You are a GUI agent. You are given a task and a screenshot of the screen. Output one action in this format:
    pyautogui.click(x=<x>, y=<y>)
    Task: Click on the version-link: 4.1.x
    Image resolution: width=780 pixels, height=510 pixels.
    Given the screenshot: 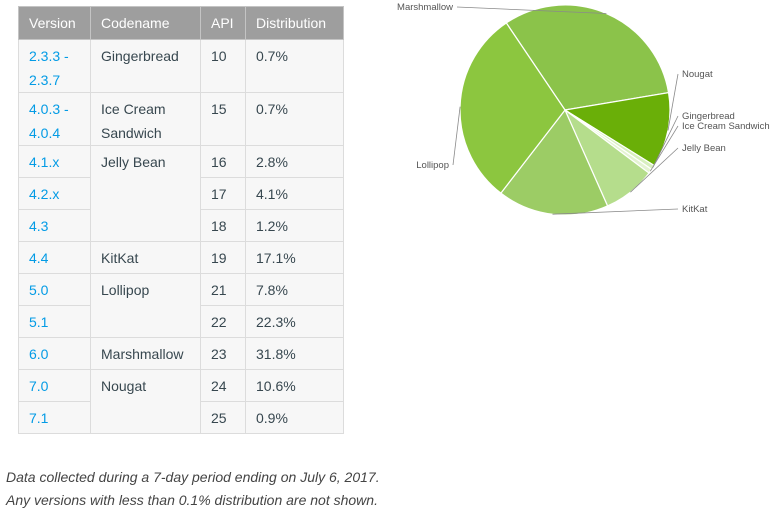 What is the action you would take?
    pyautogui.click(x=44, y=162)
    